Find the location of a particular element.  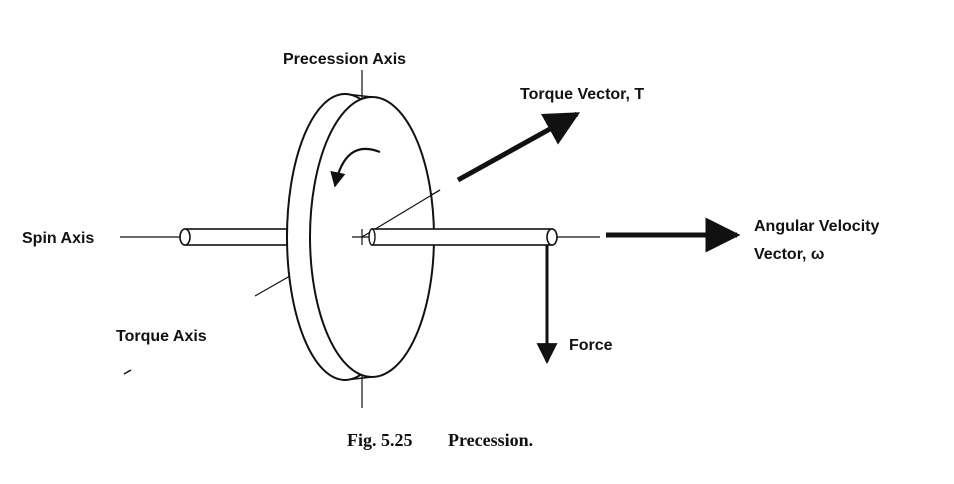

torque-vector-arrow is located at coordinates (518, 147).